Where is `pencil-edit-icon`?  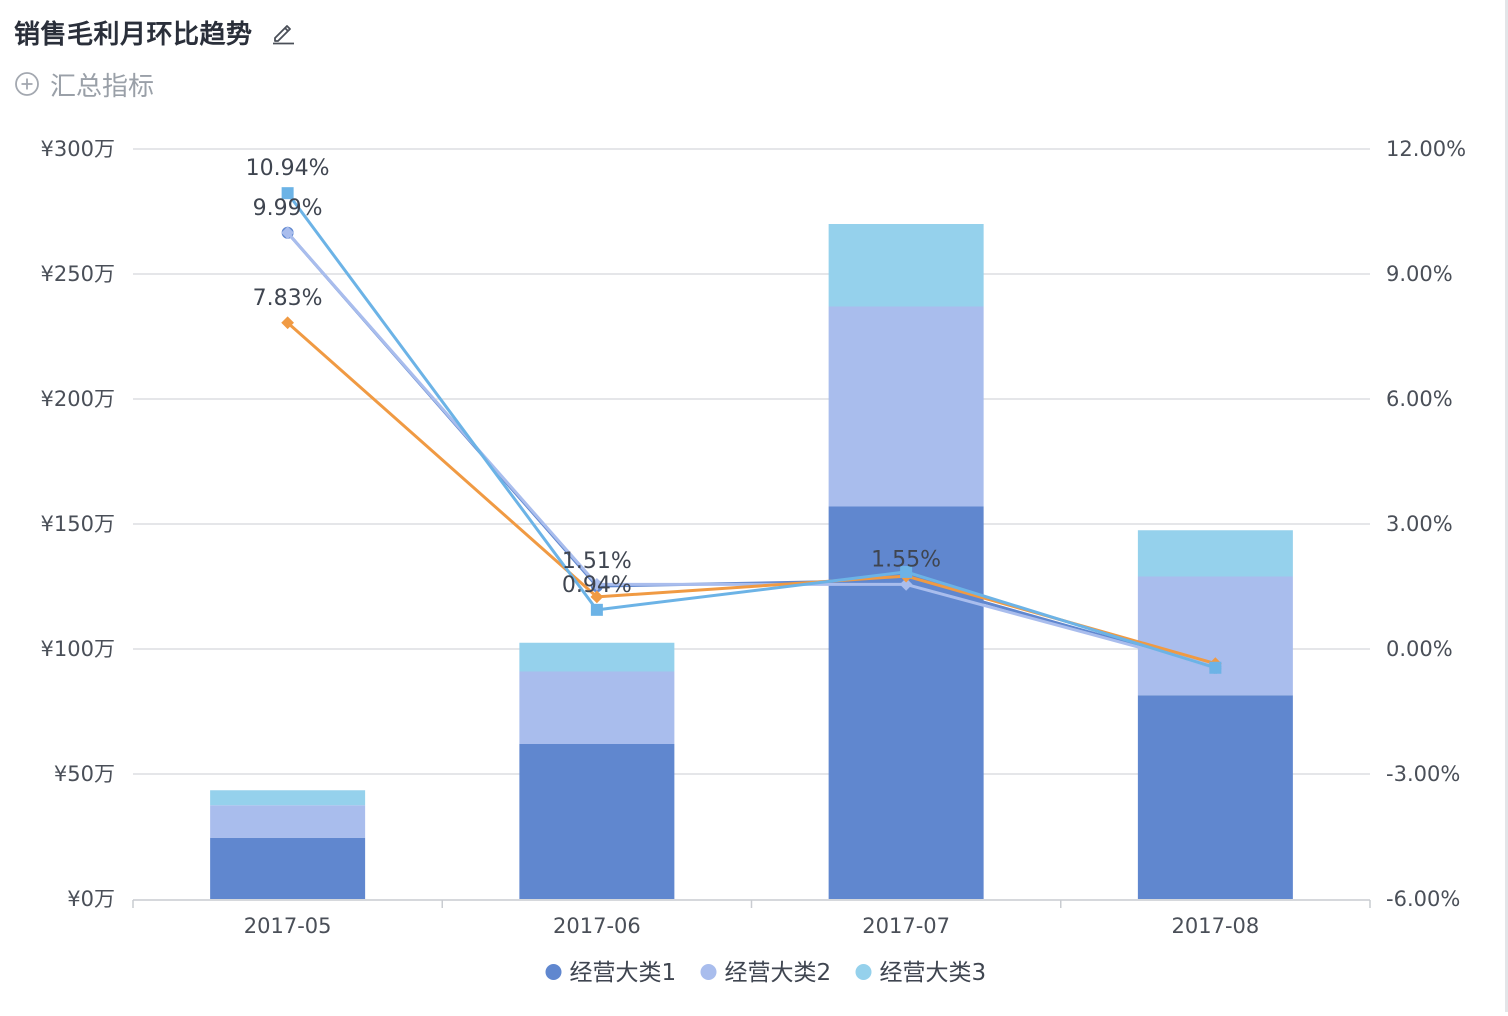 pencil-edit-icon is located at coordinates (283, 32).